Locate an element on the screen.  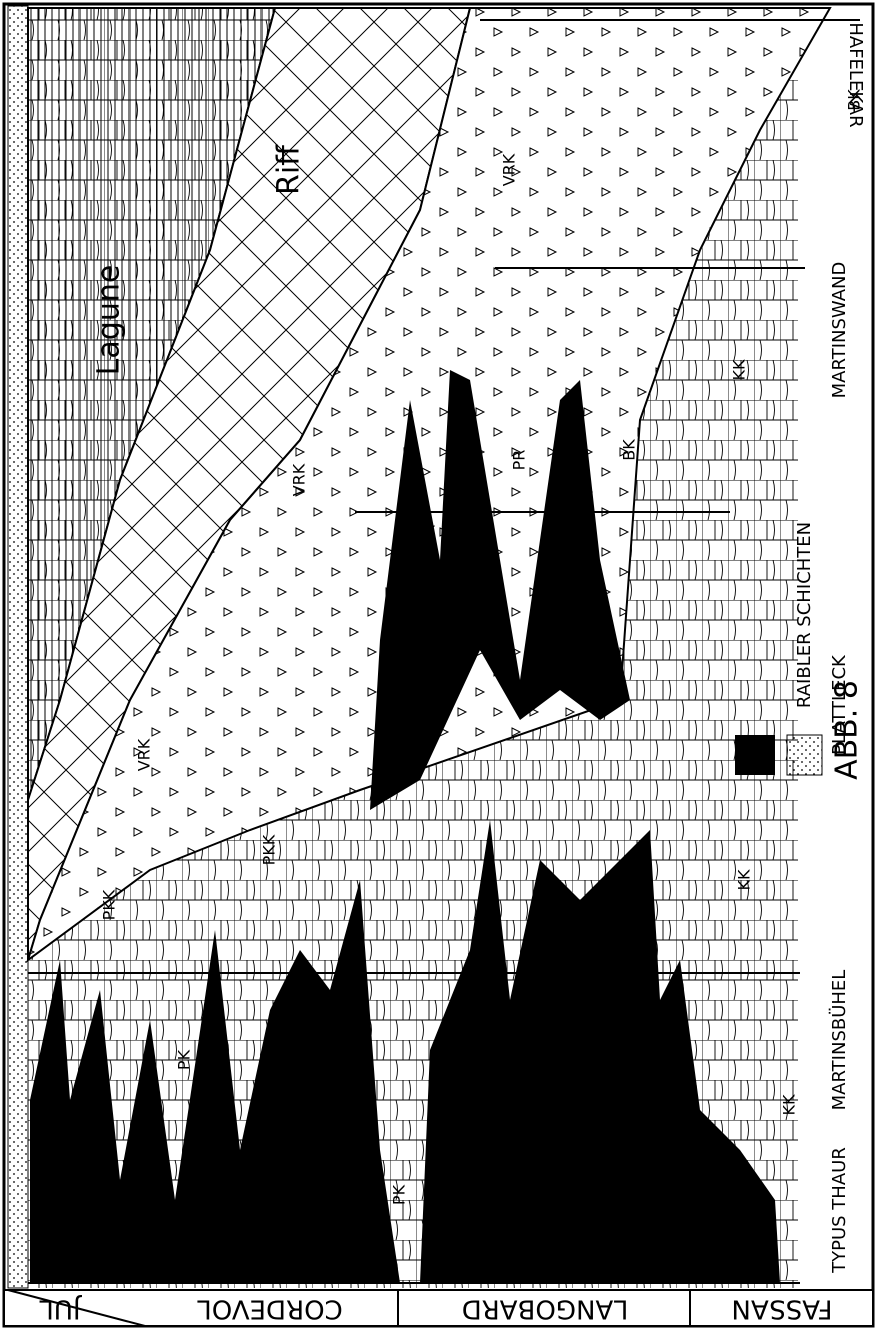
unit-label: Riff is located at coordinates (289, 169).